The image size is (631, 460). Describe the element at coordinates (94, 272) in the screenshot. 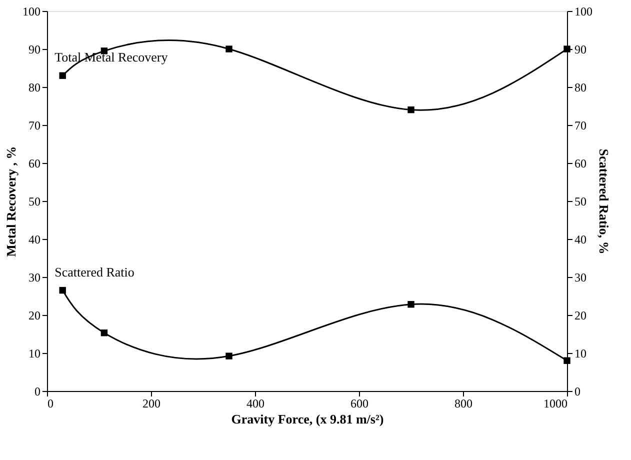

I see `series-label: Scattered Ratio` at that location.